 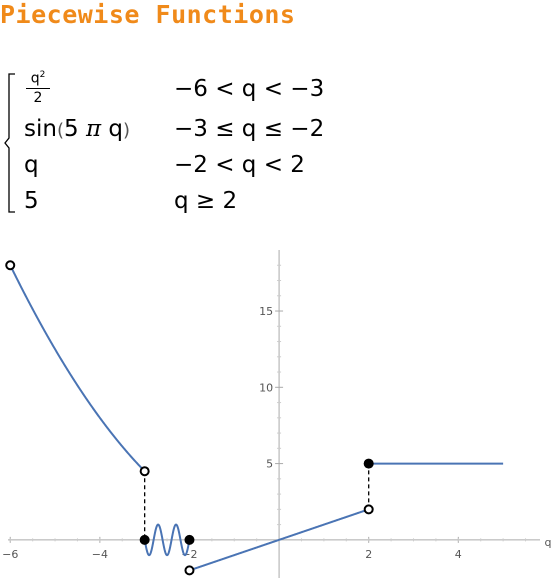 I want to click on piece-row-3: q −2 < q < 2, so click(x=174, y=169).